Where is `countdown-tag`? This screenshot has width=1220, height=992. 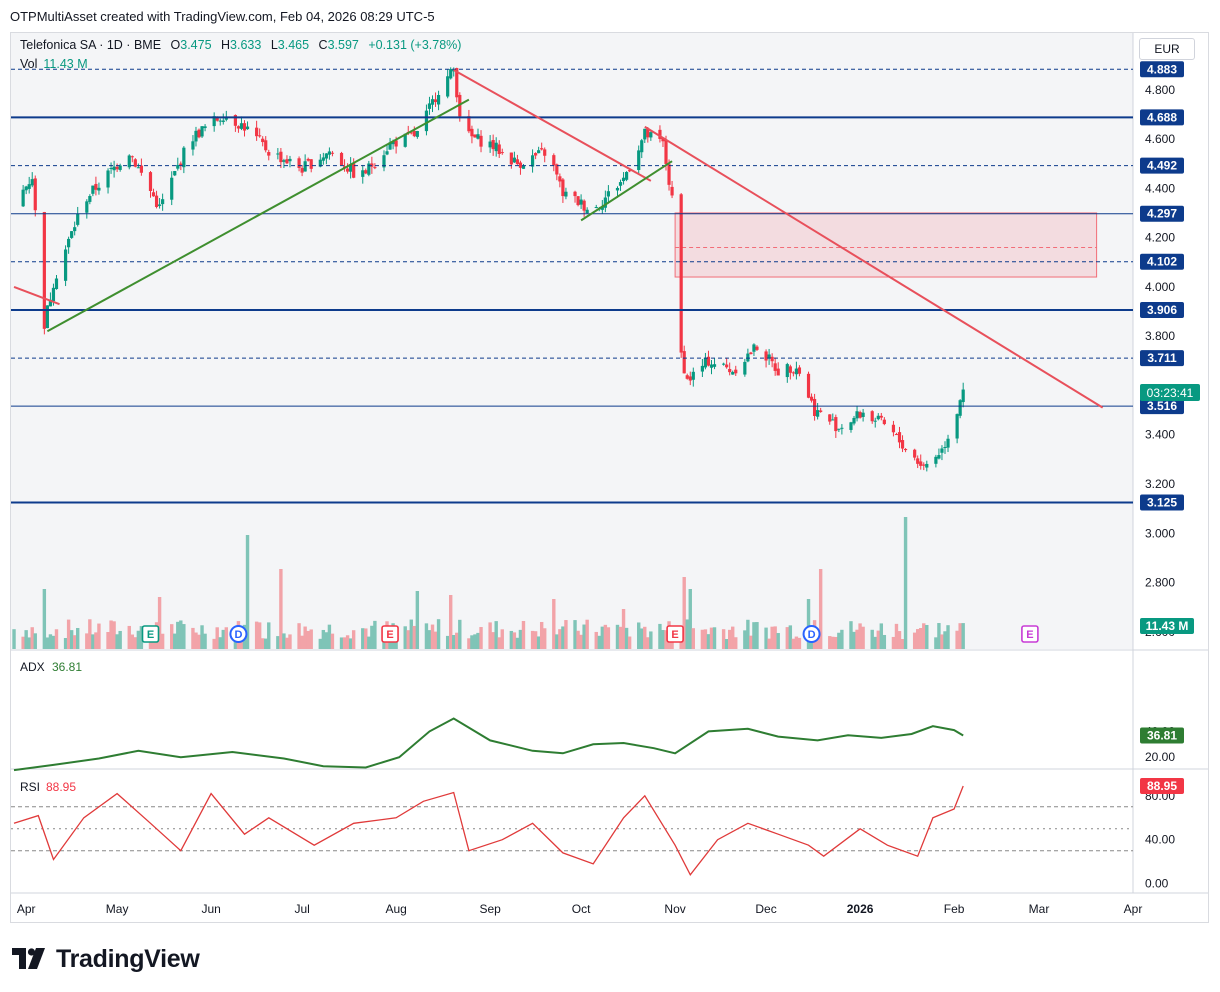
countdown-tag is located at coordinates (1170, 392).